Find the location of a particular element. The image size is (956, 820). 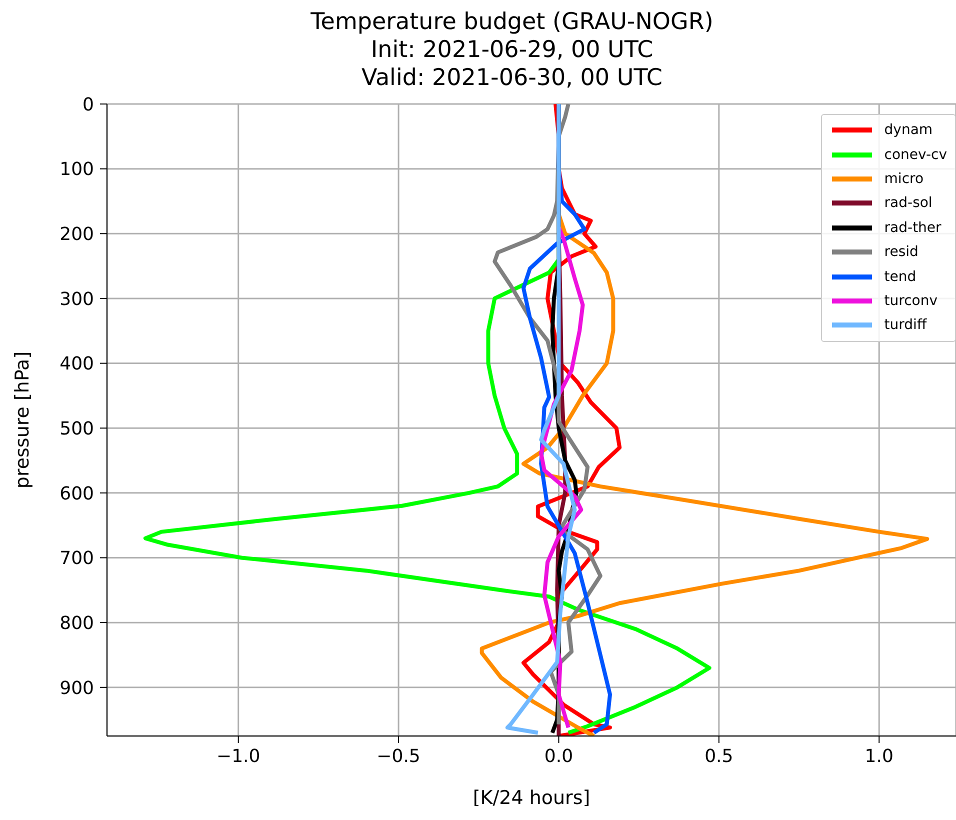

y-tick-label: 900 is located at coordinates (77, 688).